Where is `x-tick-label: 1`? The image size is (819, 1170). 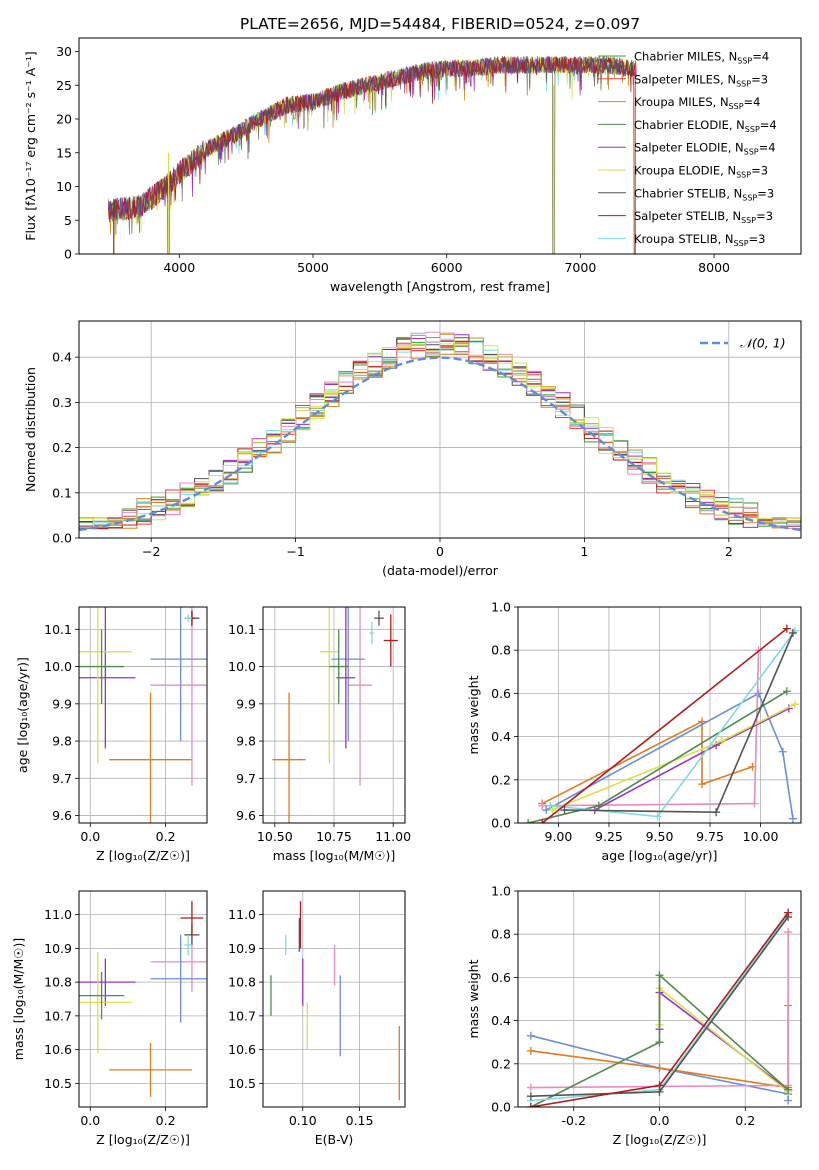 x-tick-label: 1 is located at coordinates (584, 551).